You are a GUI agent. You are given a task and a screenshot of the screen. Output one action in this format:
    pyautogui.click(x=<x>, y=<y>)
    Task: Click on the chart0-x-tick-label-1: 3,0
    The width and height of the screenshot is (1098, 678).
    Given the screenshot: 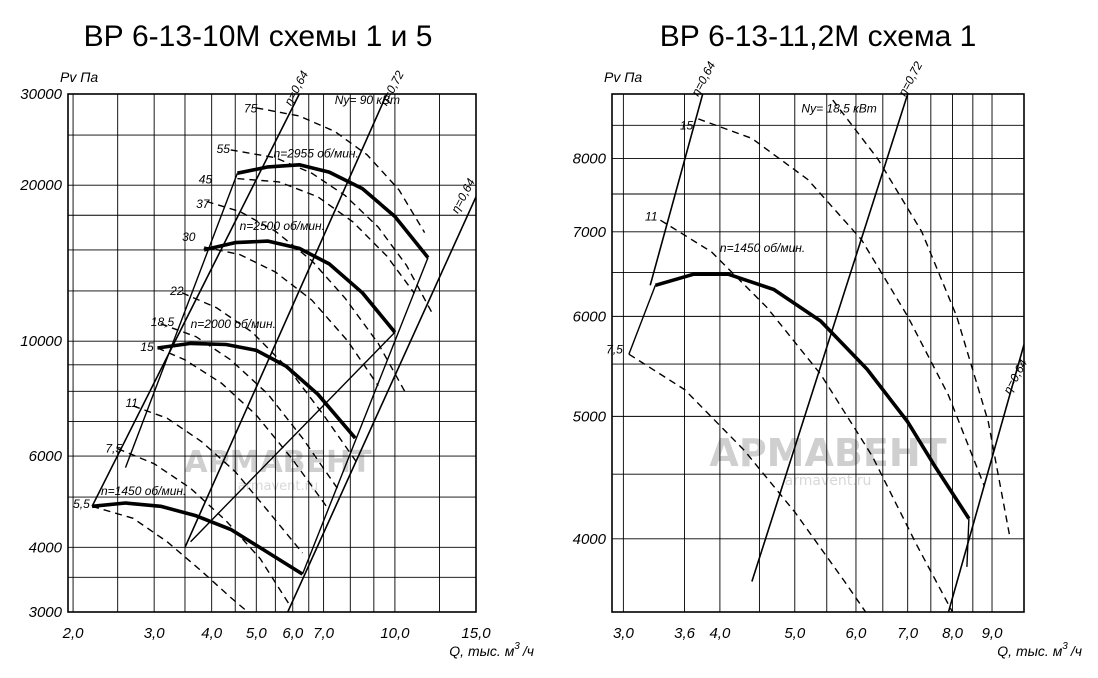 What is the action you would take?
    pyautogui.click(x=155, y=633)
    